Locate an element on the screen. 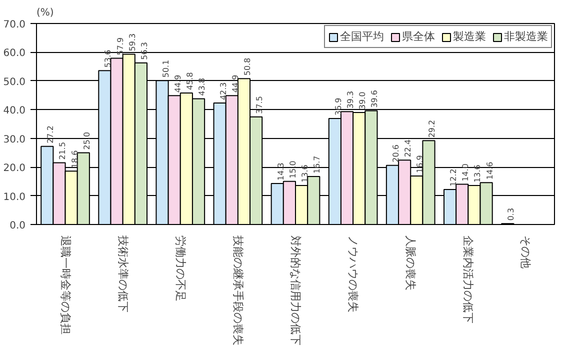 The width and height of the screenshot is (584, 348). data-label: 39.3 is located at coordinates (351, 99).